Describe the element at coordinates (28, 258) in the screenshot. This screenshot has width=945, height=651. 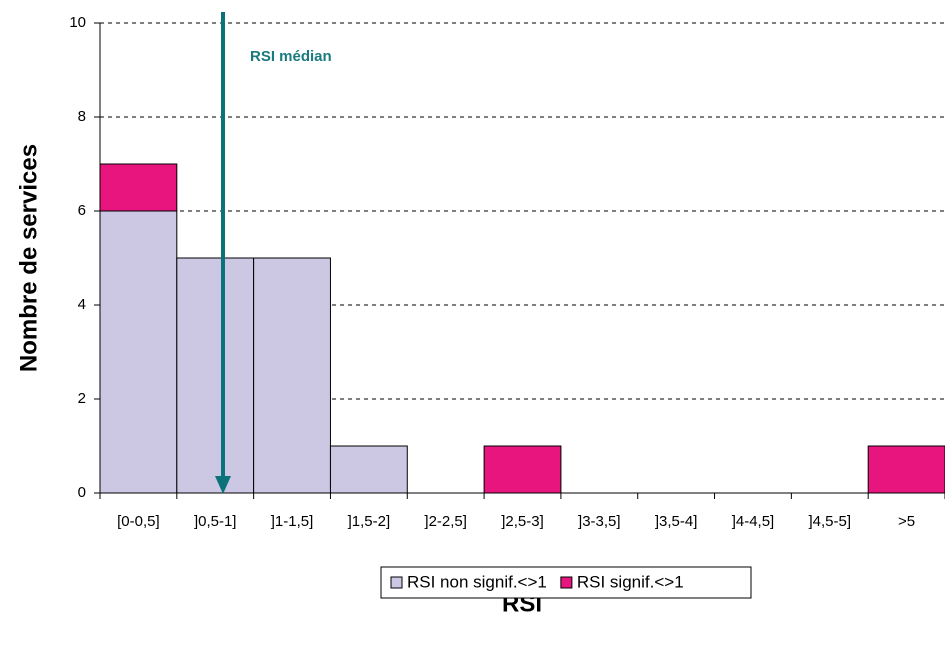
I see `y-axis-label: Nombre de services` at that location.